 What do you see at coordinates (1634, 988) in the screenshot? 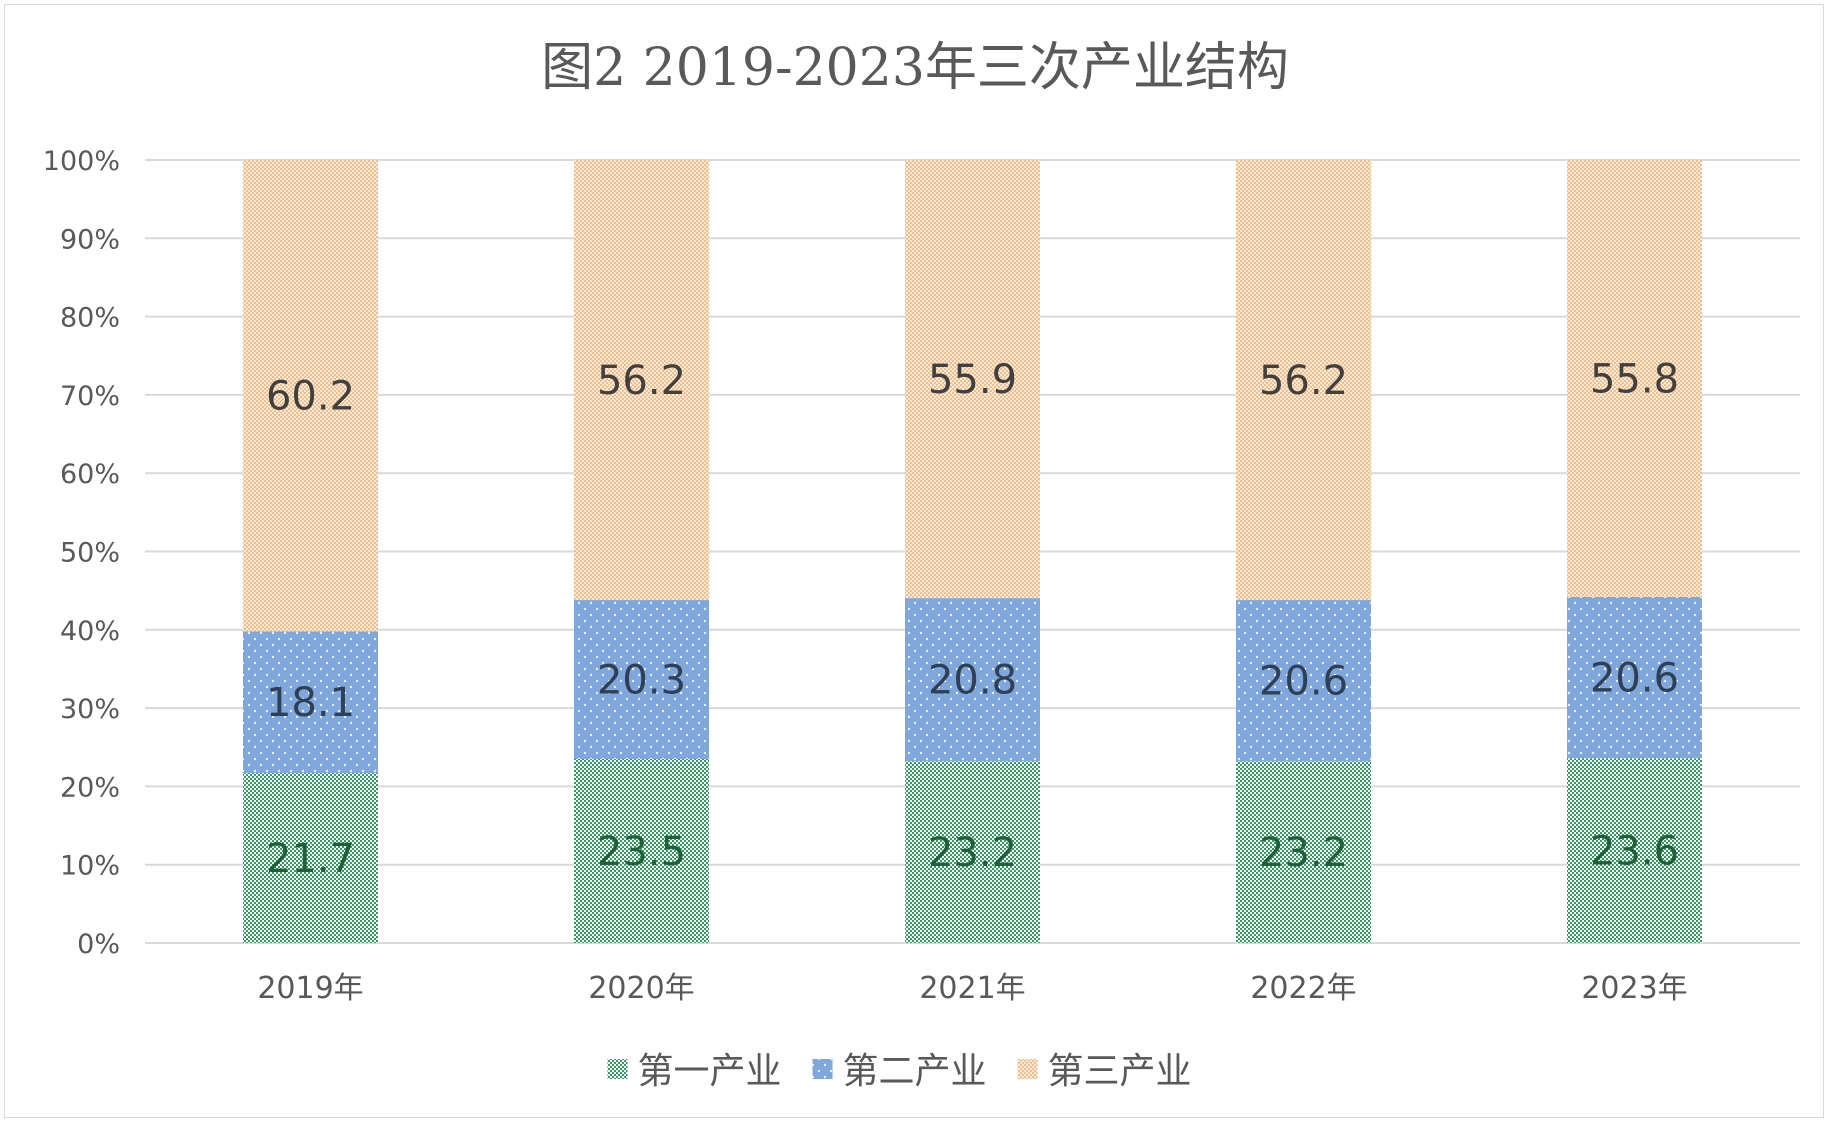
I see `x-tick-label: 2023年` at bounding box center [1634, 988].